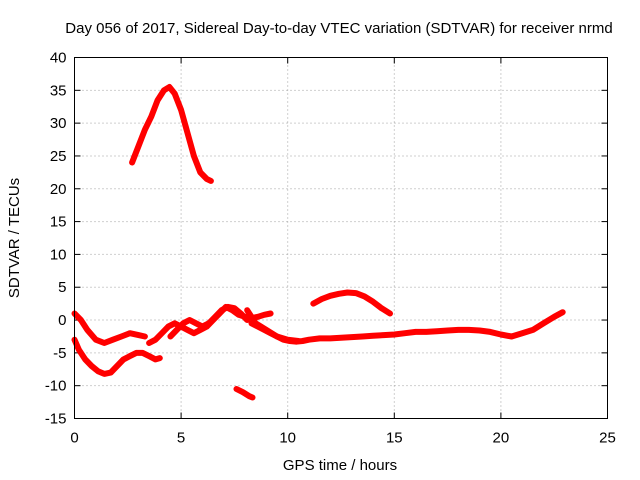 The height and width of the screenshot is (480, 640). Describe the element at coordinates (58, 90) in the screenshot. I see `y-tick-label: 35` at that location.